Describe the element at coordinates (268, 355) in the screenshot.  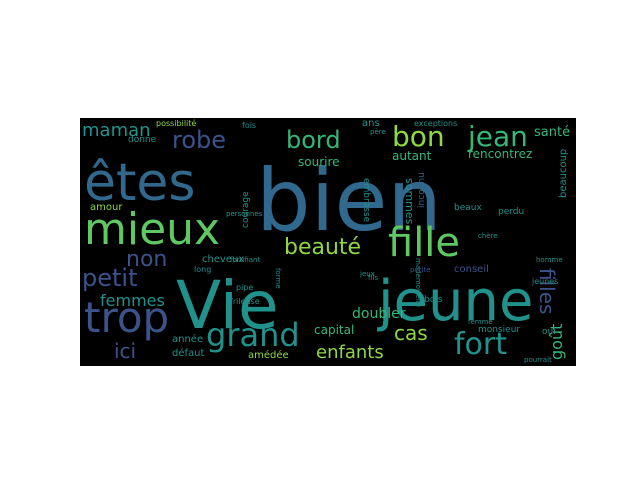
I see `word-amedee: amédée` at that location.